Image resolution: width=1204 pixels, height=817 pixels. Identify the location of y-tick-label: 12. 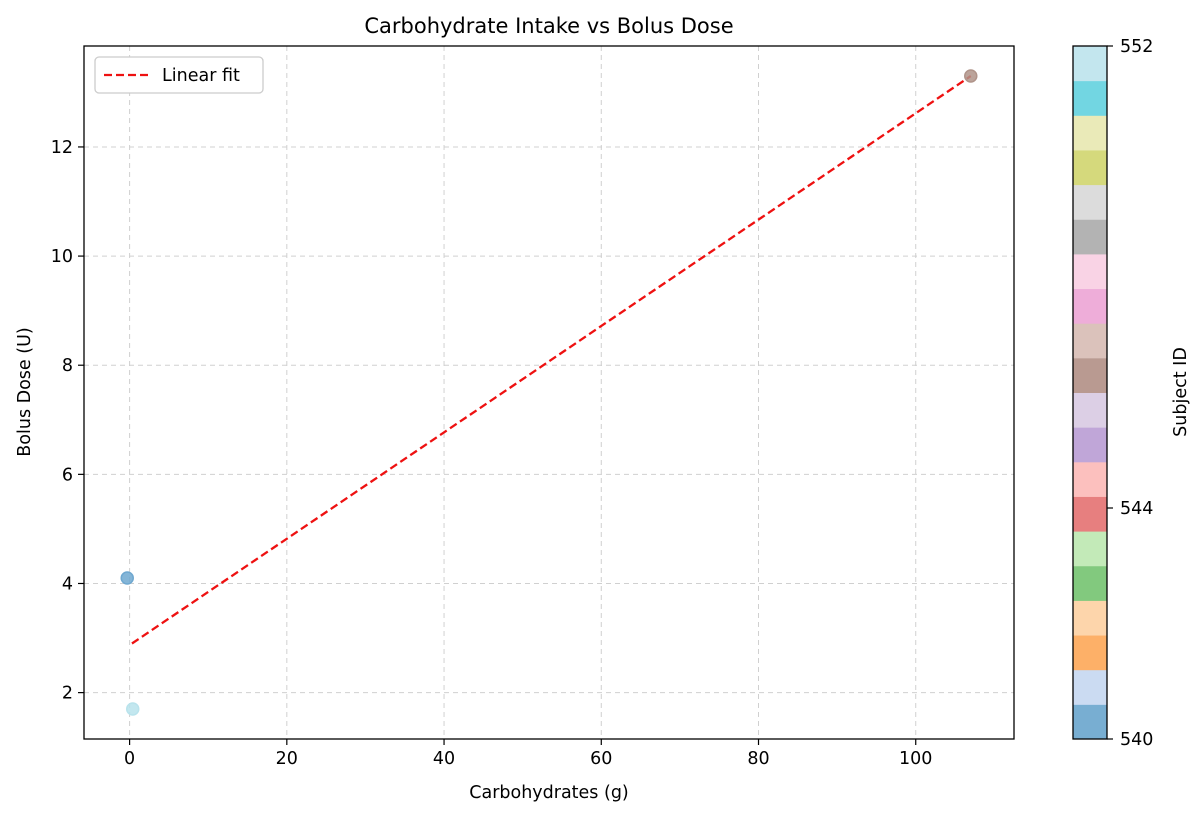
(62, 148).